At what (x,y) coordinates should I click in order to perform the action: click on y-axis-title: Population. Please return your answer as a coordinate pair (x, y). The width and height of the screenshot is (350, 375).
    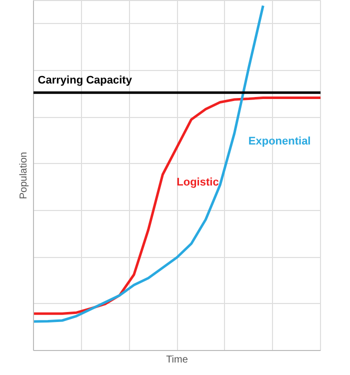
    Looking at the image, I should click on (24, 176).